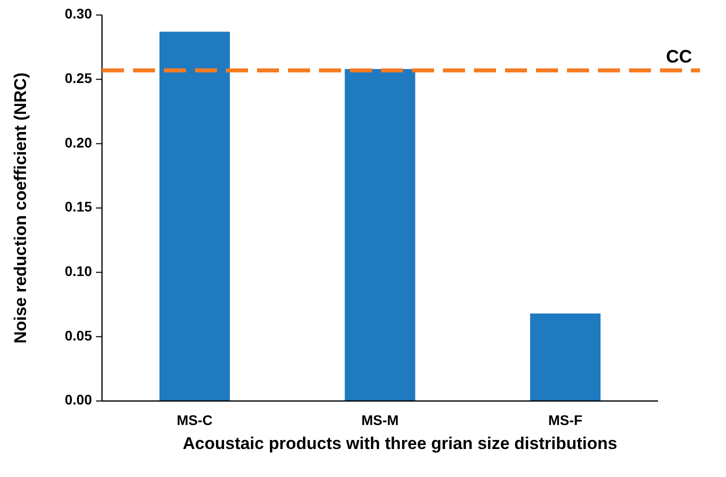 This screenshot has width=726, height=477. Describe the element at coordinates (194, 420) in the screenshot. I see `x-tick-label: MS-C` at that location.